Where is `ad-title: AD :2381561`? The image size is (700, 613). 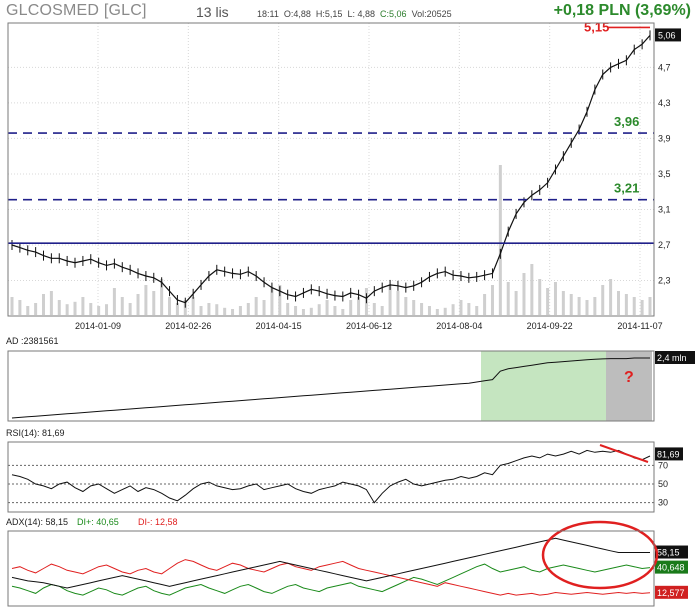 ad-title: AD :2381561 is located at coordinates (32, 341).